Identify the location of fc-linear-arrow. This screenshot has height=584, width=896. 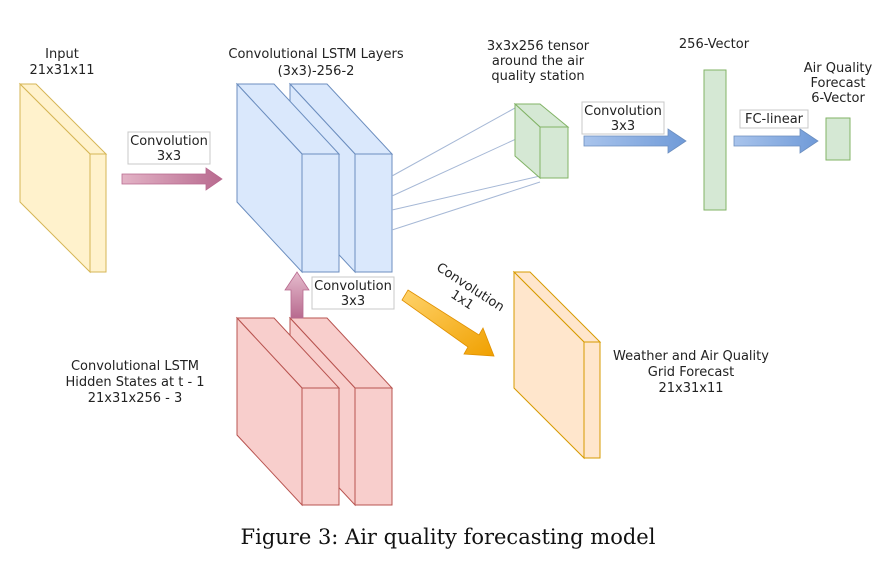
(776, 141).